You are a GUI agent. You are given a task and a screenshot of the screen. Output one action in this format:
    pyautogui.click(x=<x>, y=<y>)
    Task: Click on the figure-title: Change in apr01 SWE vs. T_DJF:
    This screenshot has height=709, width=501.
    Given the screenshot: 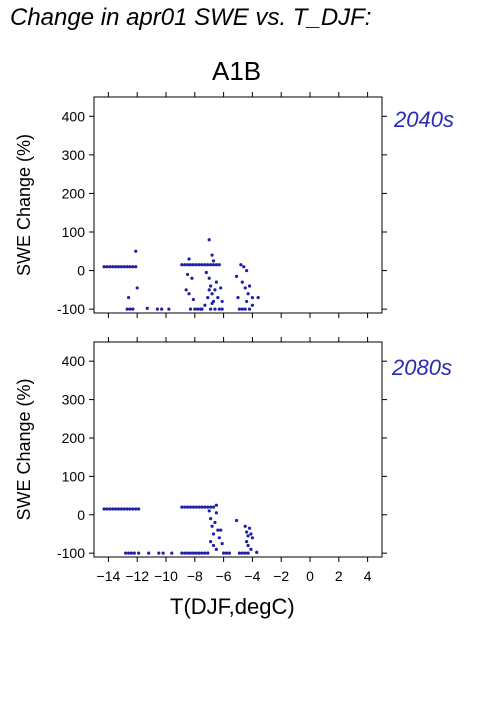 What is the action you would take?
    pyautogui.click(x=191, y=17)
    